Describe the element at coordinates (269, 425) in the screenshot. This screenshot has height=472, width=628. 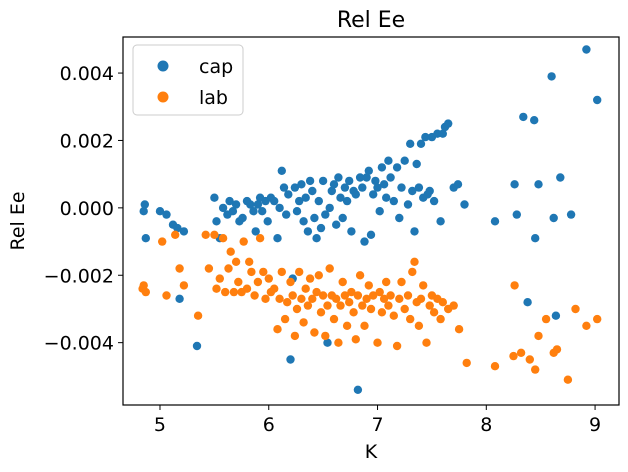
I see `x-tick-label: 6` at that location.